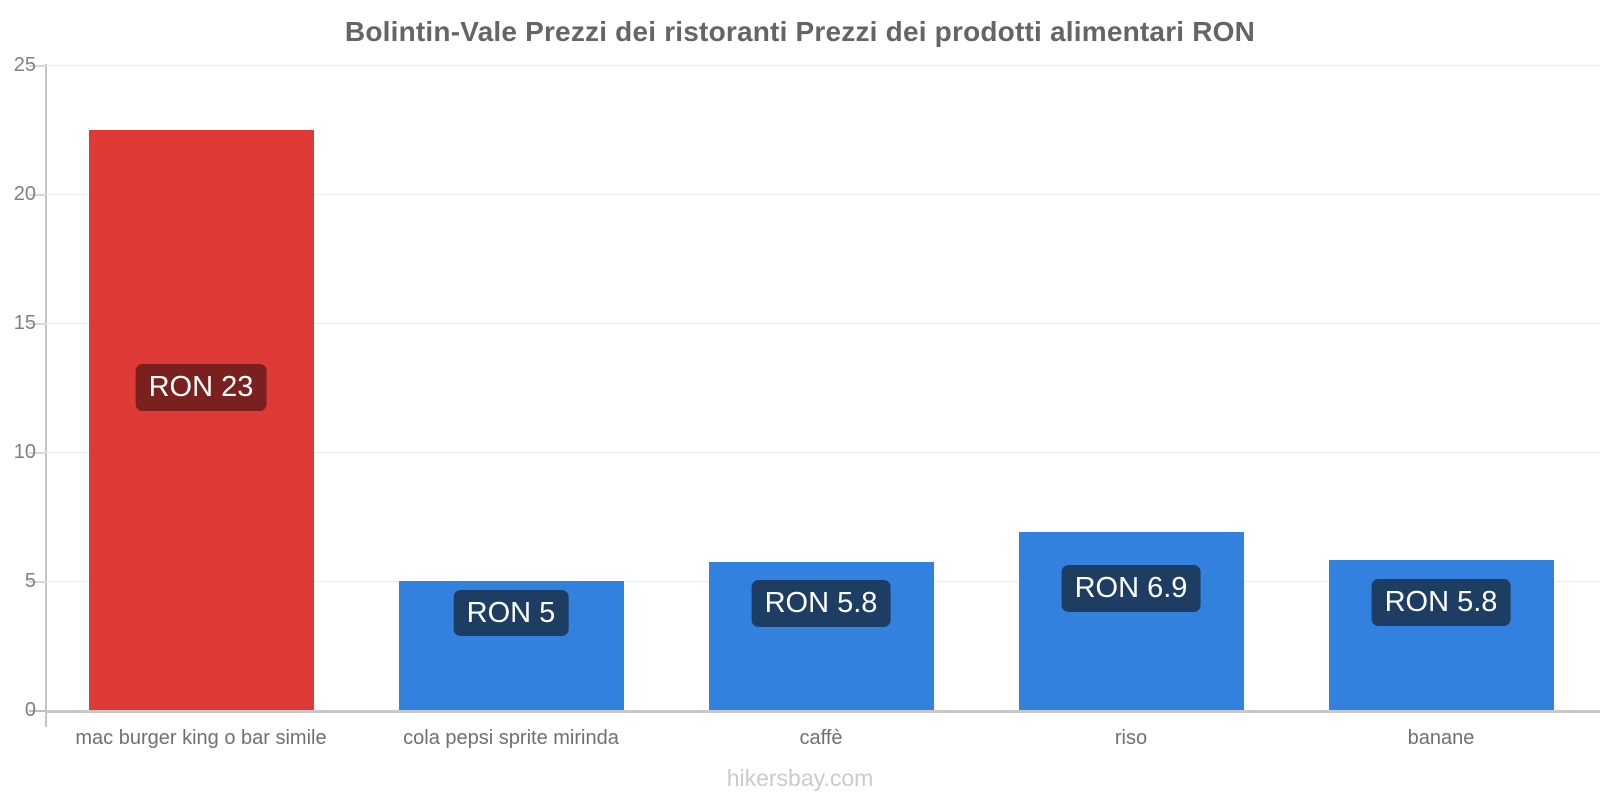 This screenshot has height=800, width=1600. Describe the element at coordinates (511, 645) in the screenshot. I see `bar: RON 5` at that location.